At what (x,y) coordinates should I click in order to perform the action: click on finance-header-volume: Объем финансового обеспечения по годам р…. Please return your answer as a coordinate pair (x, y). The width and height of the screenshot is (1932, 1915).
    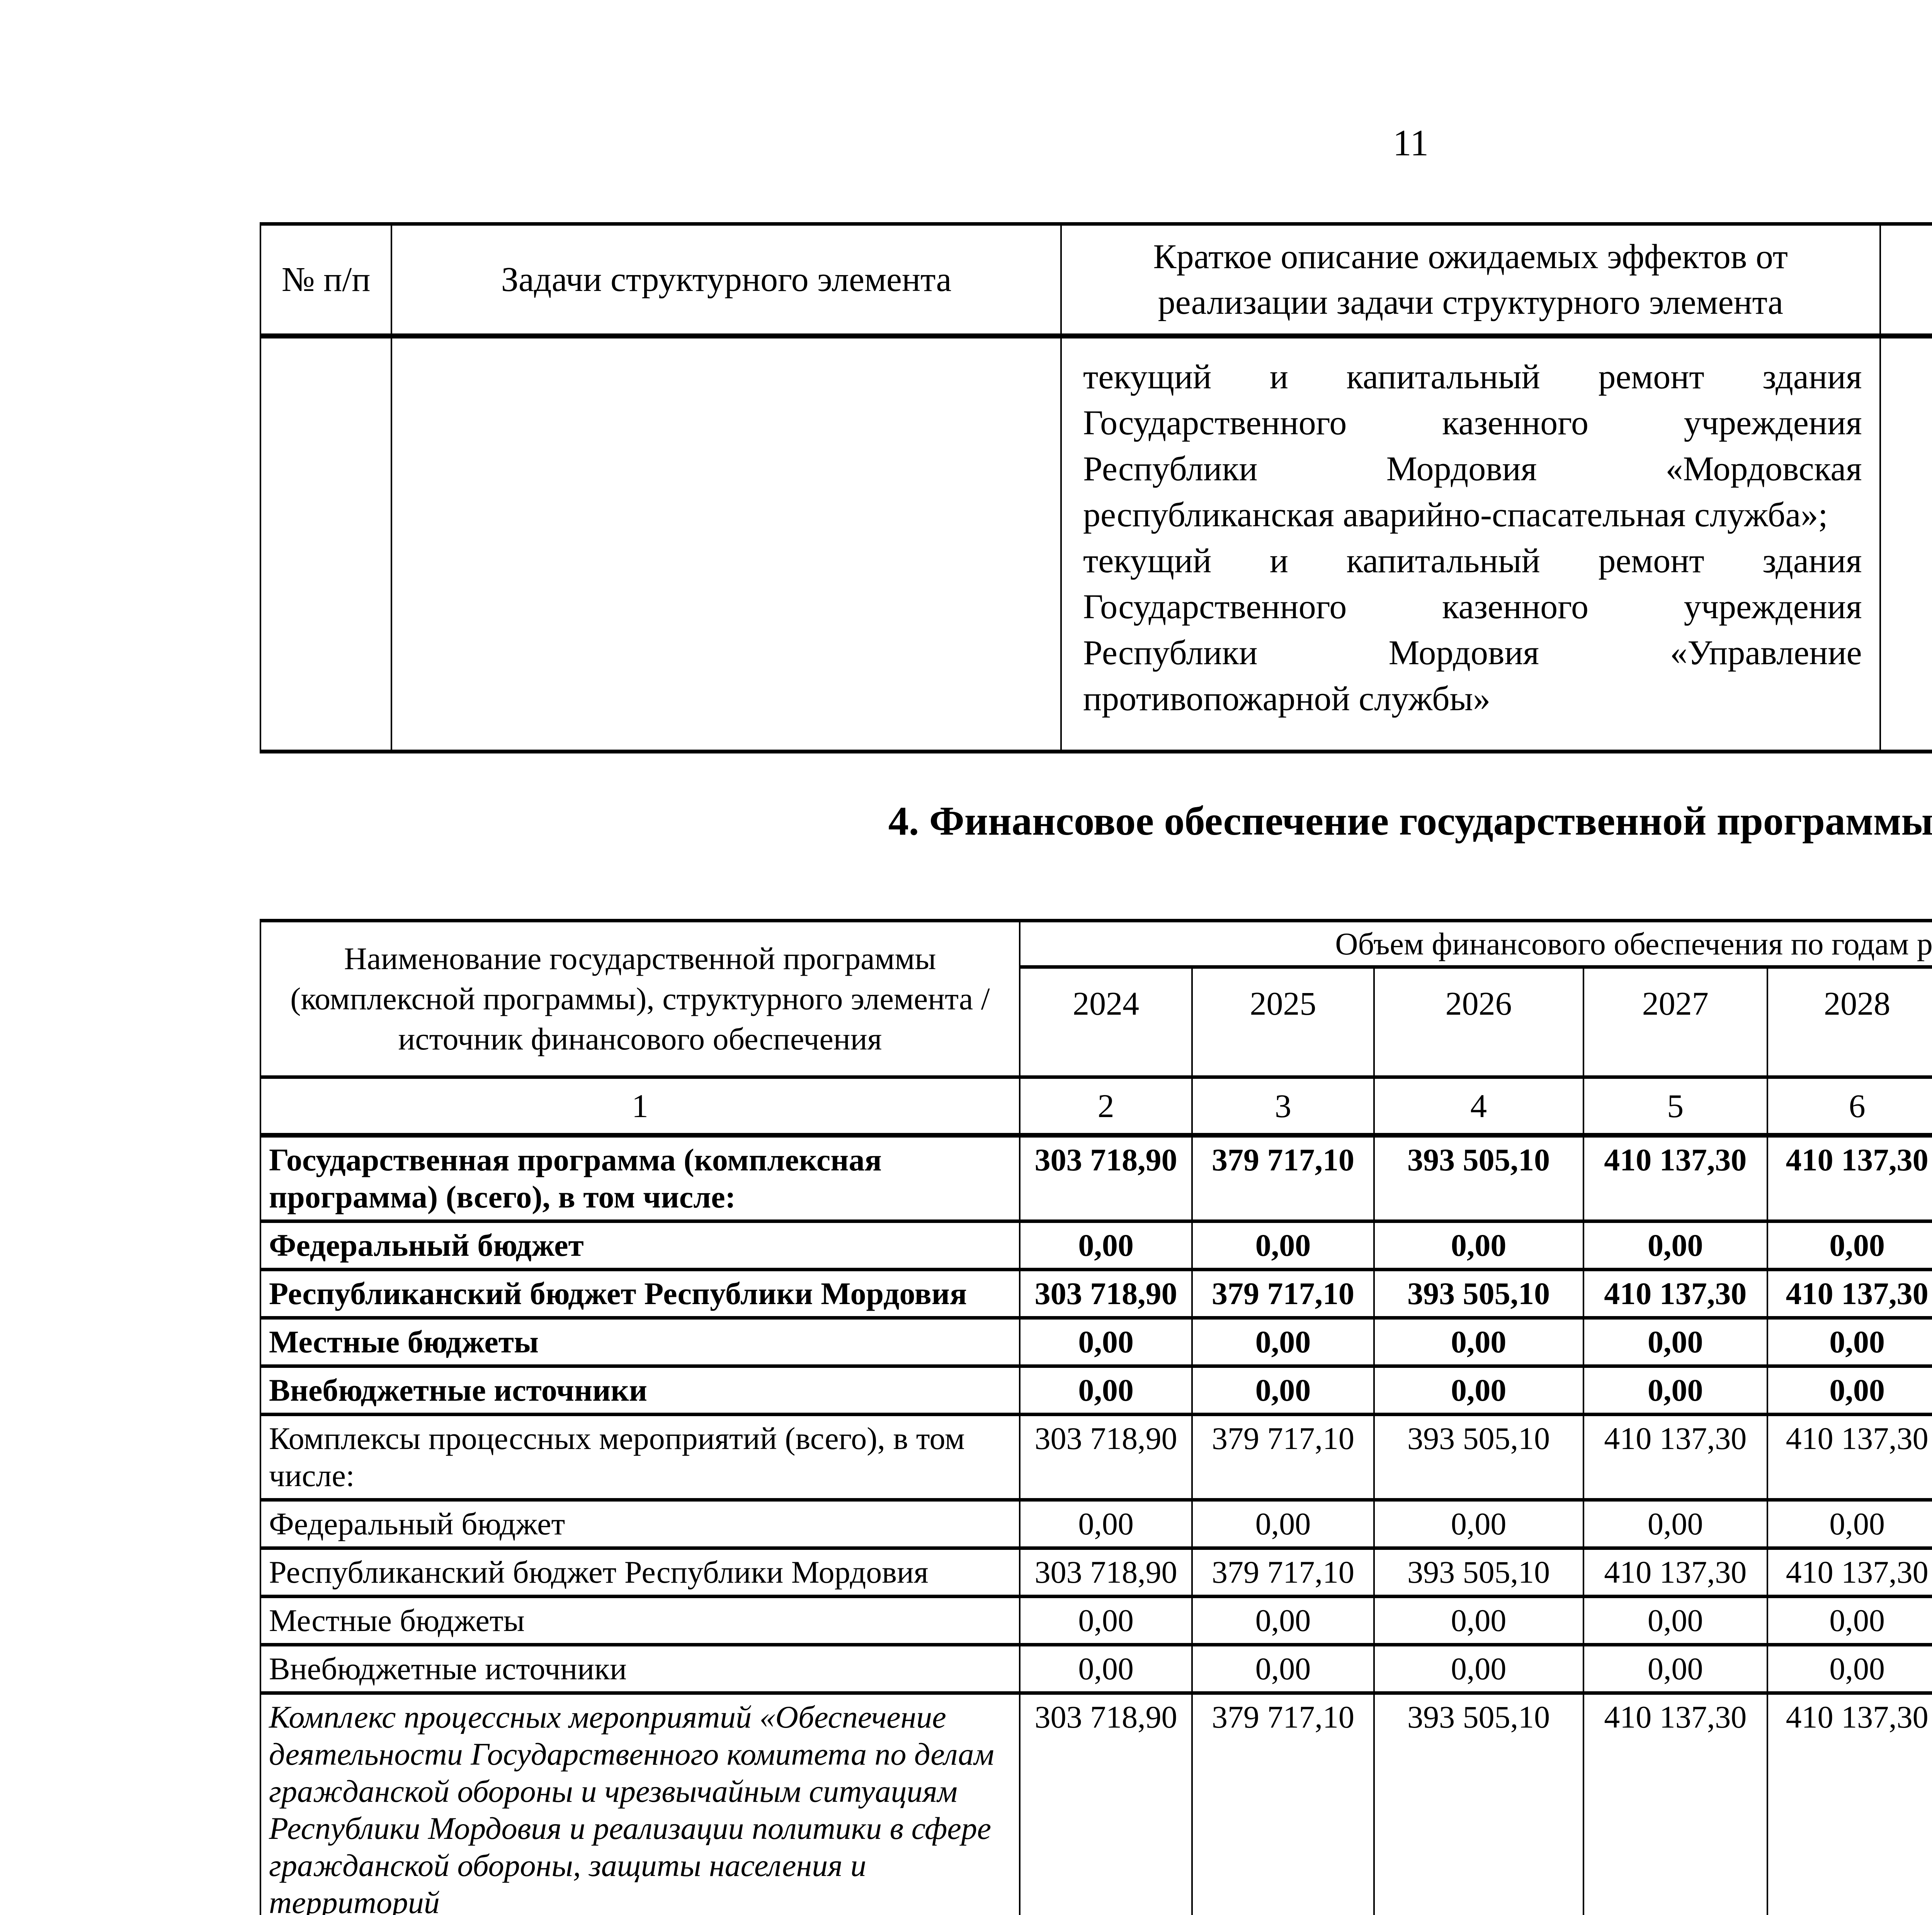
    Looking at the image, I should click on (1476, 944).